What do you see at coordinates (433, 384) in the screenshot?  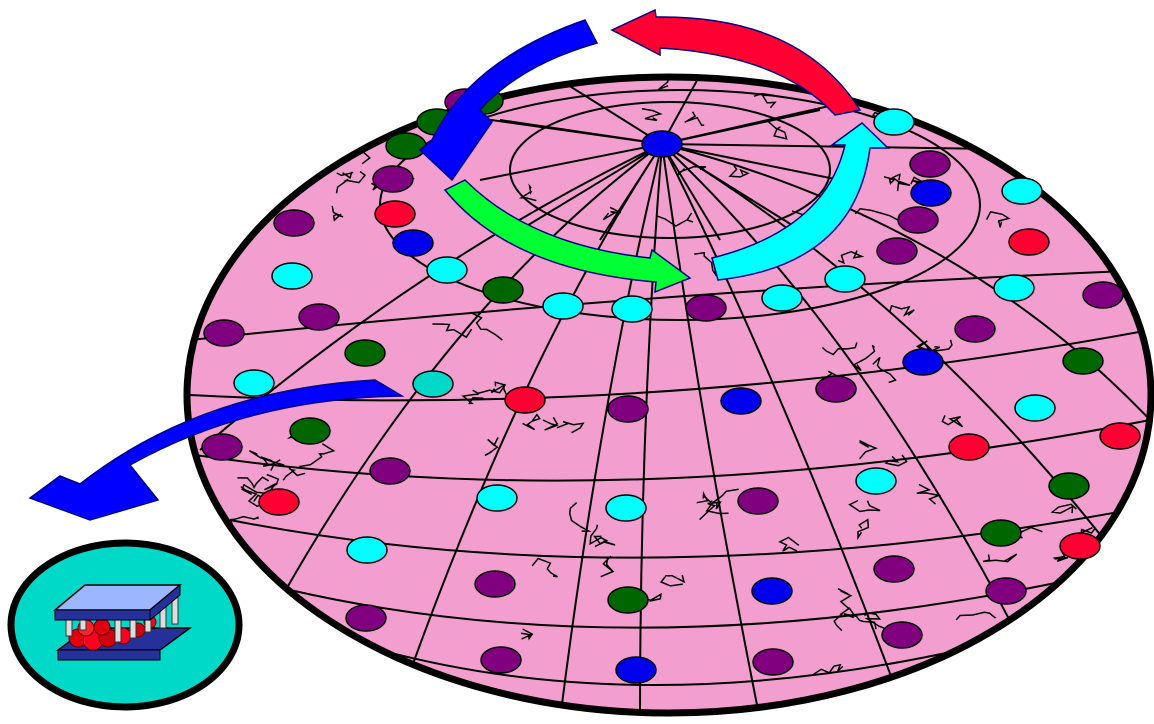 I see `teal-node` at bounding box center [433, 384].